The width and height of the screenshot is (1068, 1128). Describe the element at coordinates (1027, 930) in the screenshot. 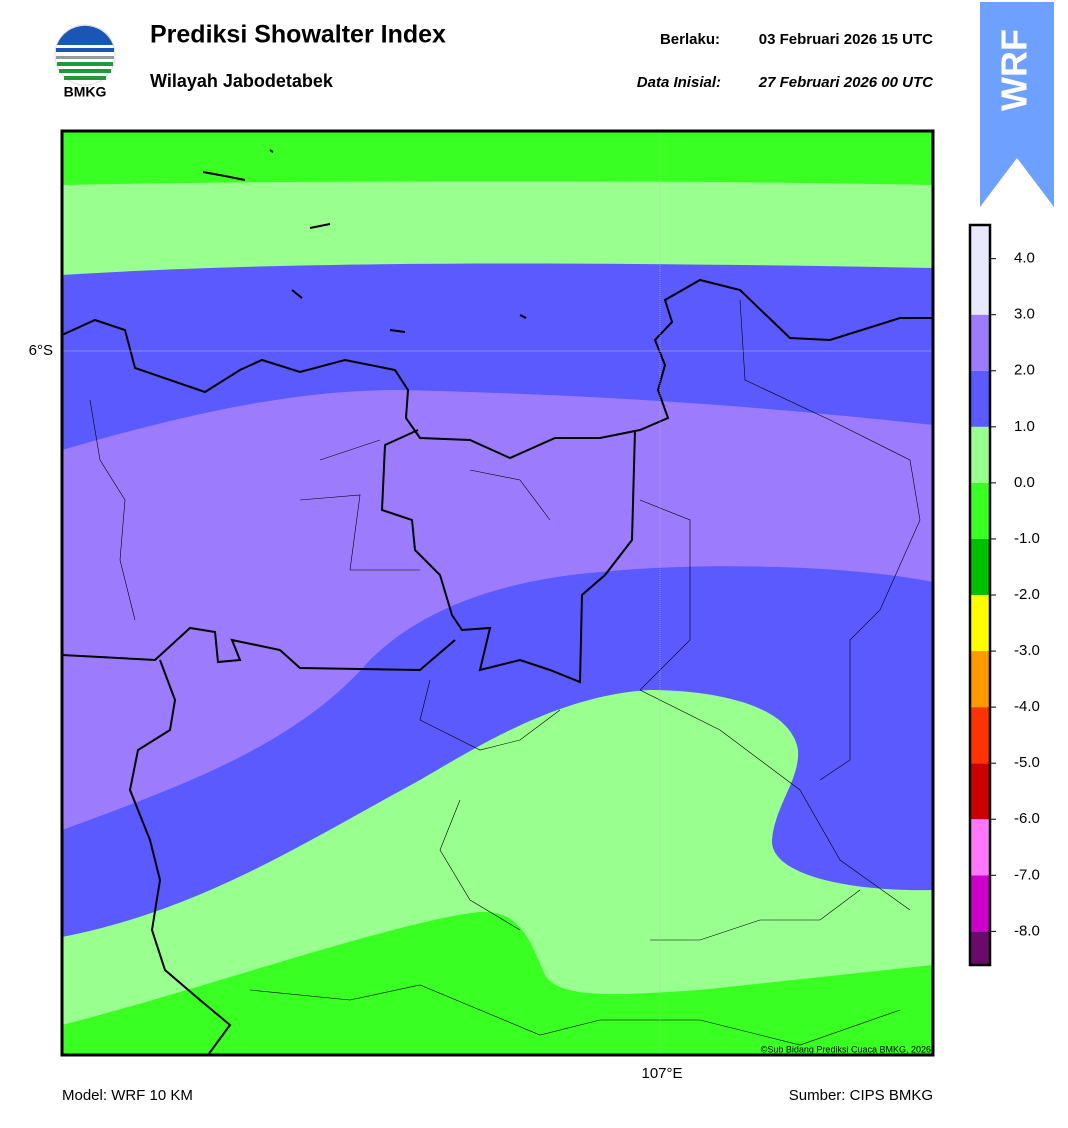

I see `colorbar-tick-label: -8.0` at that location.